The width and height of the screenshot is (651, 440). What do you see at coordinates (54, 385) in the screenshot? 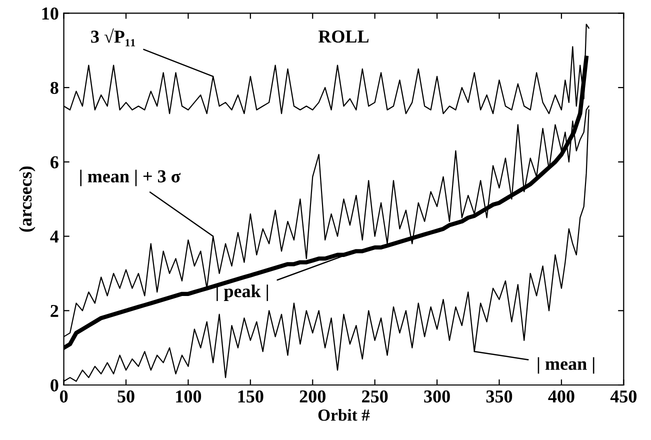
I see `y-tick-label: 0` at bounding box center [54, 385].